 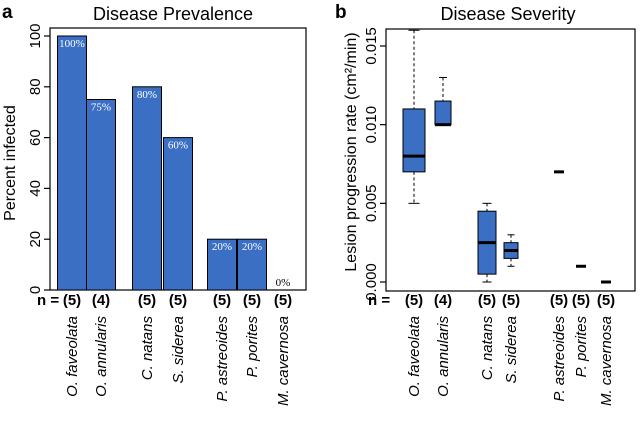 I want to click on y-tick-label: 80, so click(x=35, y=86).